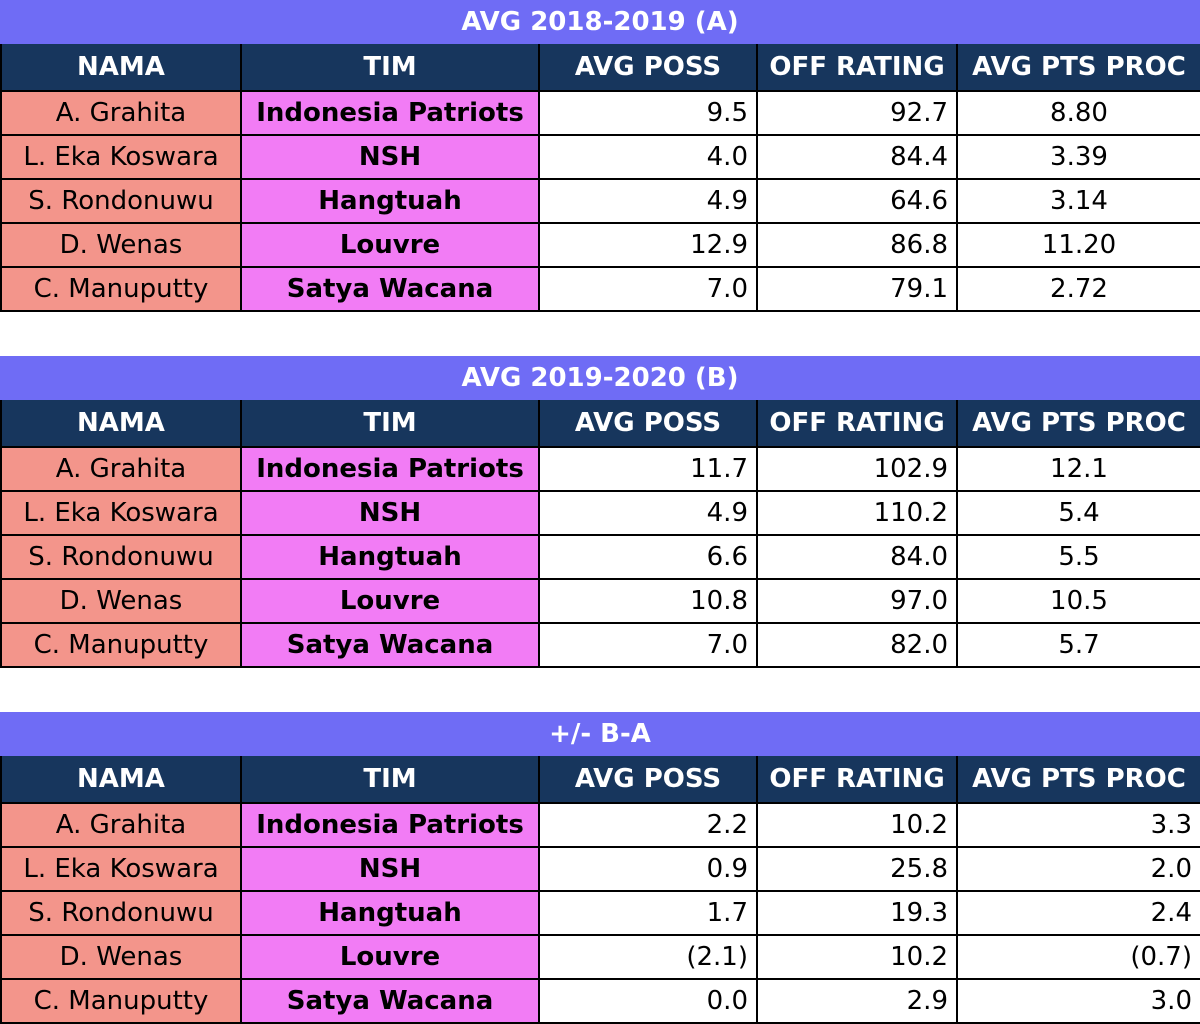 This screenshot has width=1200, height=1024. I want to click on table-row: C. Manuputty Satya Wacana 7.0 79.1 2.72, so click(600, 289).